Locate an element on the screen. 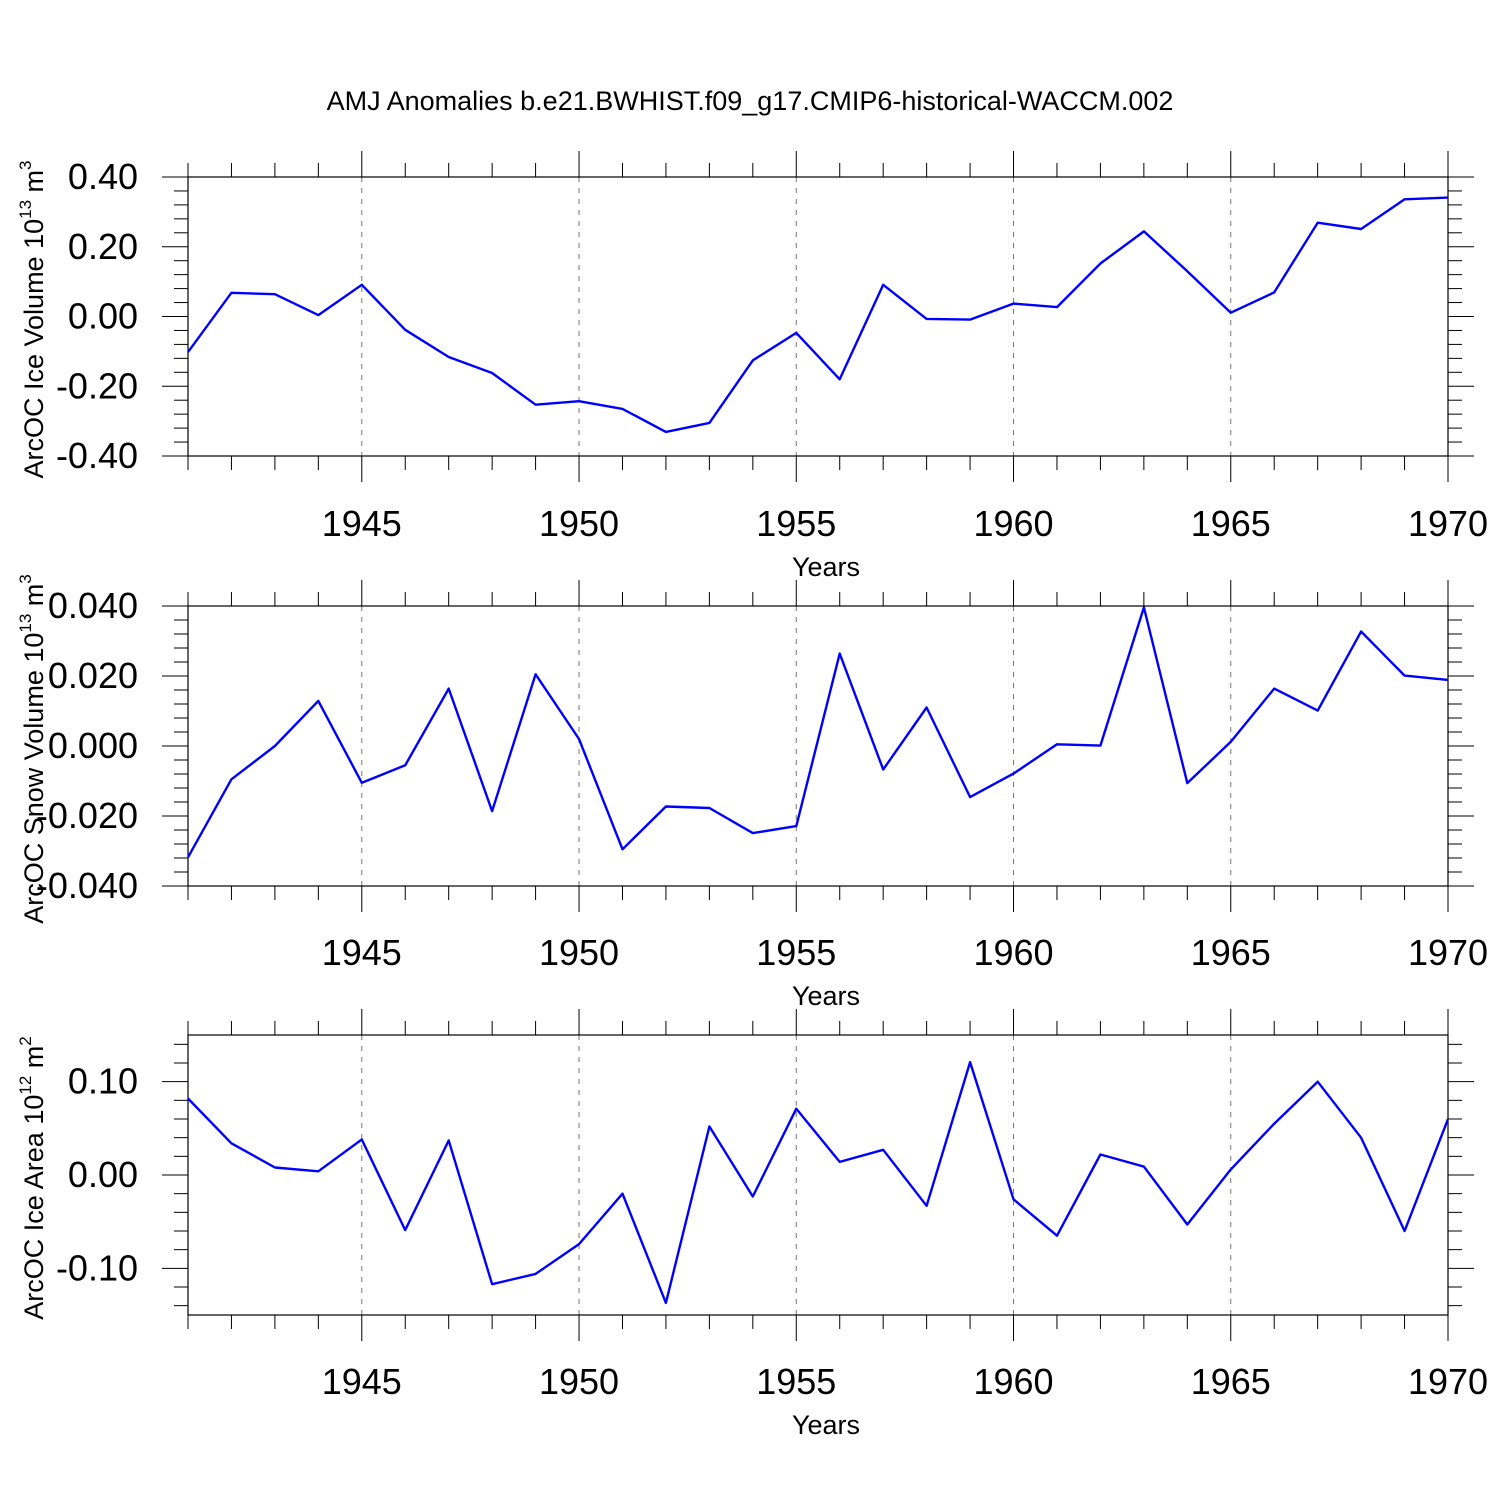 The width and height of the screenshot is (1500, 1505). y-tick-label: -0.20 is located at coordinates (97, 385).